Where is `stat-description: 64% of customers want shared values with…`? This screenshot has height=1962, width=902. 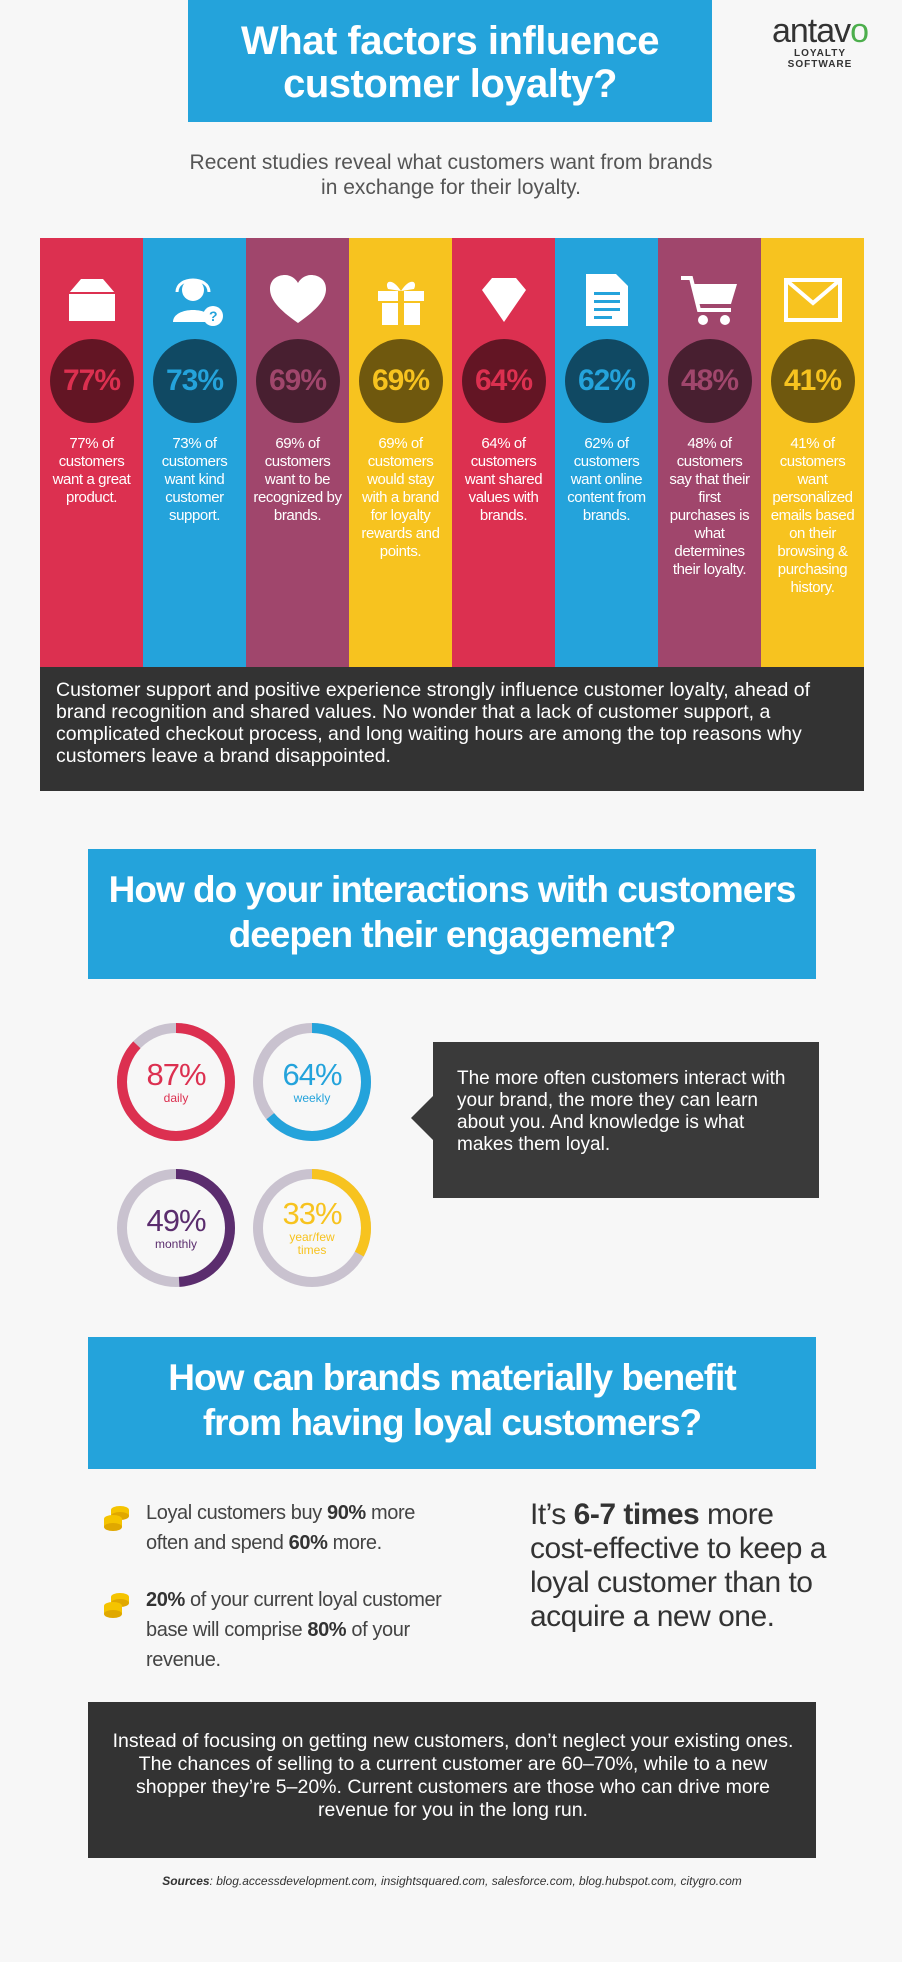 stat-description: 64% of customers want shared values with… is located at coordinates (503, 479).